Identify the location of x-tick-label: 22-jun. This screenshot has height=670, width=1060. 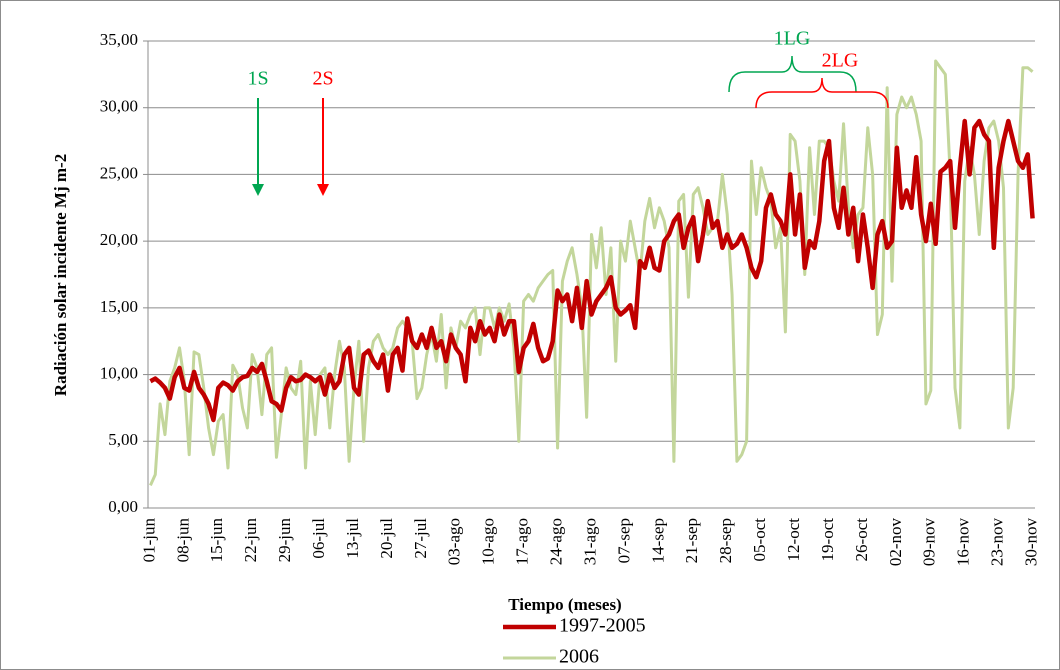
(250, 540).